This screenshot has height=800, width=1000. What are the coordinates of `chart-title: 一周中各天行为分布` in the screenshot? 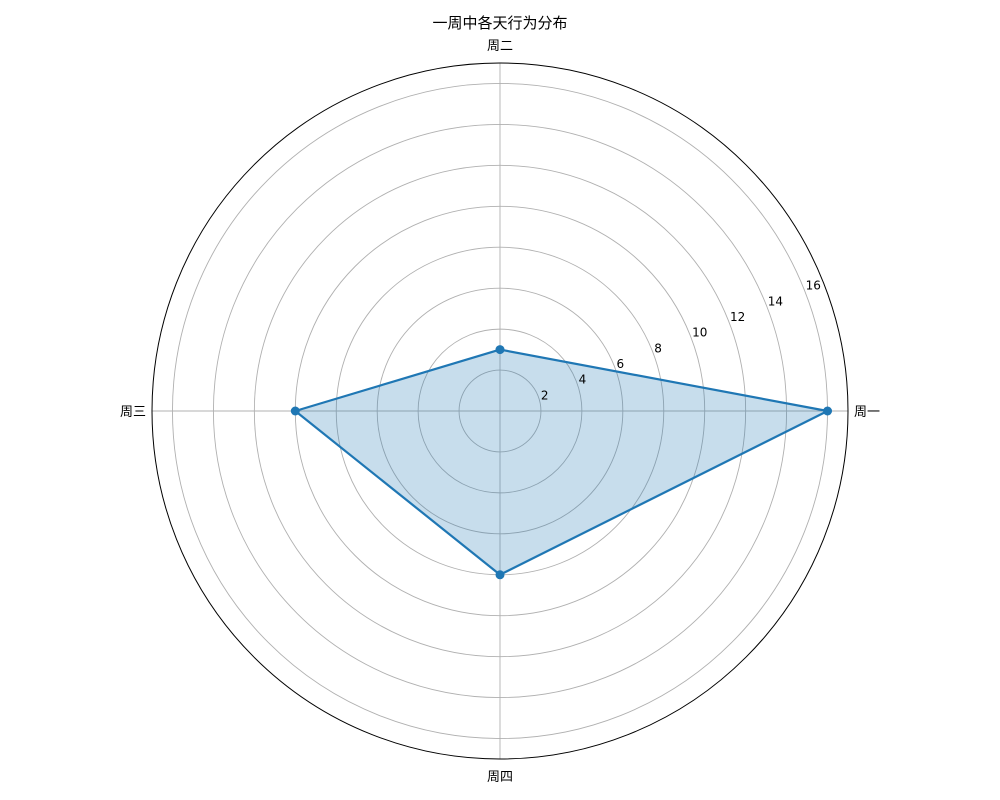 It's located at (499, 23).